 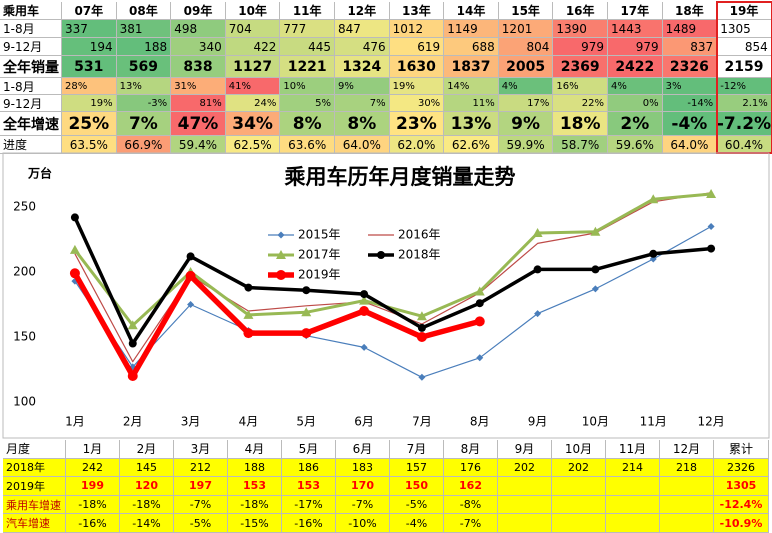 What do you see at coordinates (580, 103) in the screenshot?
I see `cell: 22%` at bounding box center [580, 103].